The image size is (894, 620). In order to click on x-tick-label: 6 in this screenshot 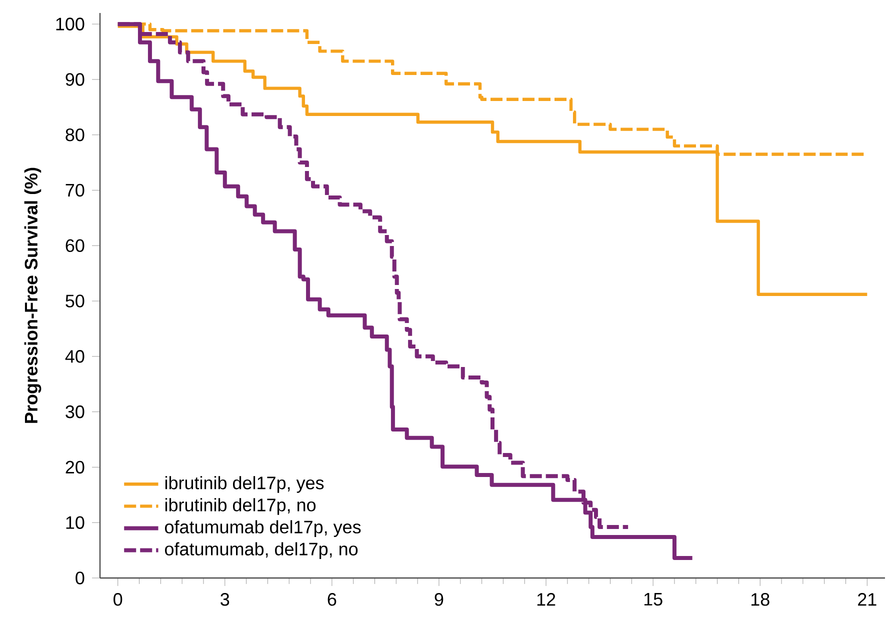, I will do `click(332, 599)`.